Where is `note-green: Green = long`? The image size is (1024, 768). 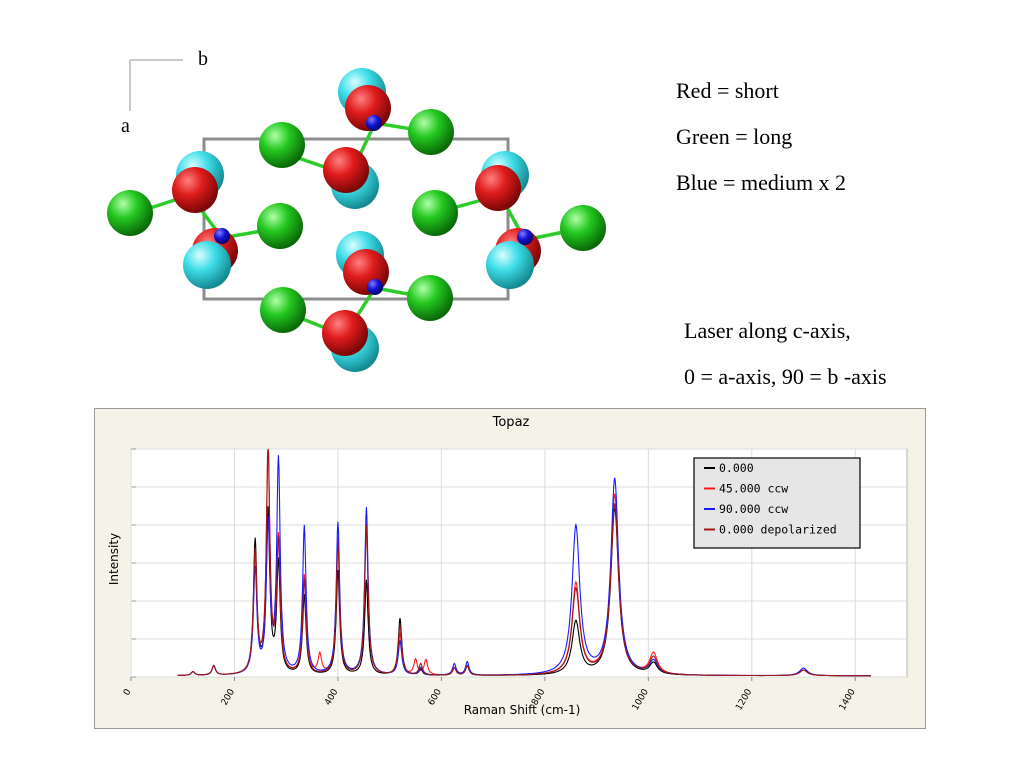
note-green: Green = long is located at coordinates (734, 136).